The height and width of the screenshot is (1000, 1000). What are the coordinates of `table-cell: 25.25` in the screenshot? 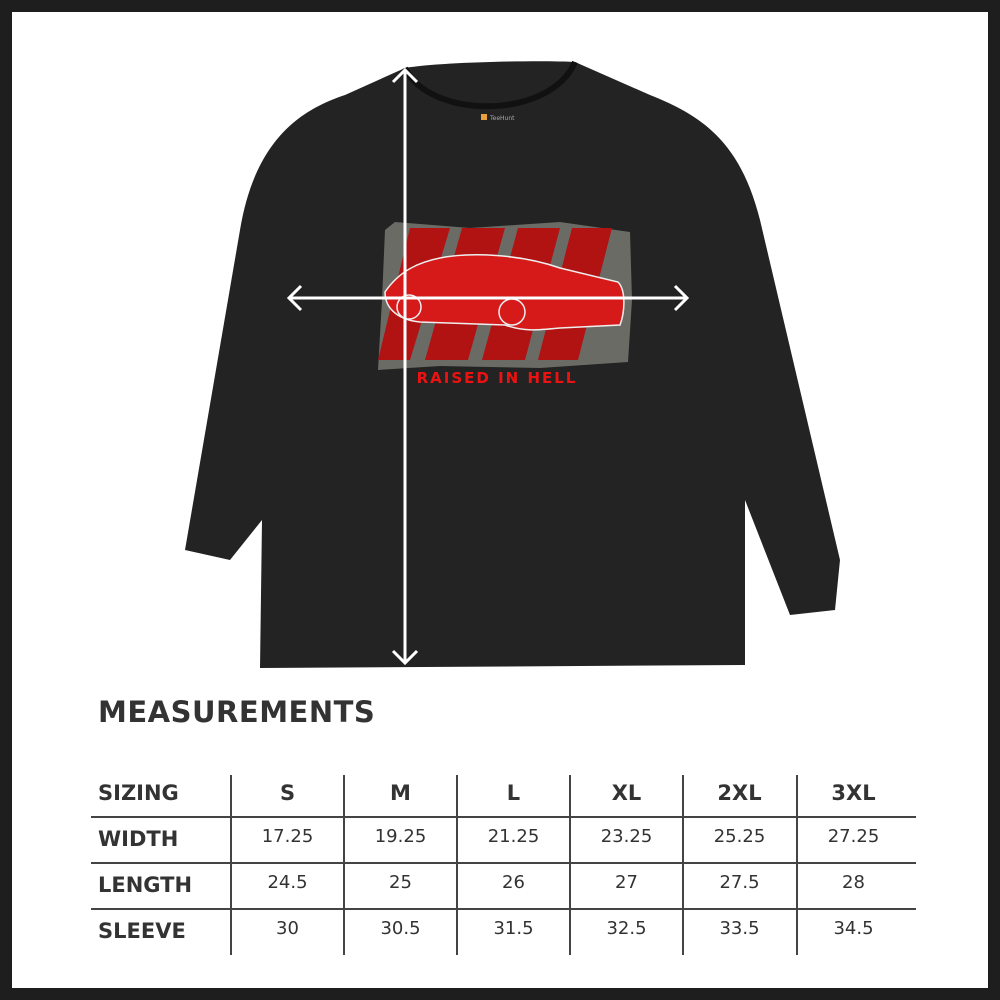 It's located at (739, 836).